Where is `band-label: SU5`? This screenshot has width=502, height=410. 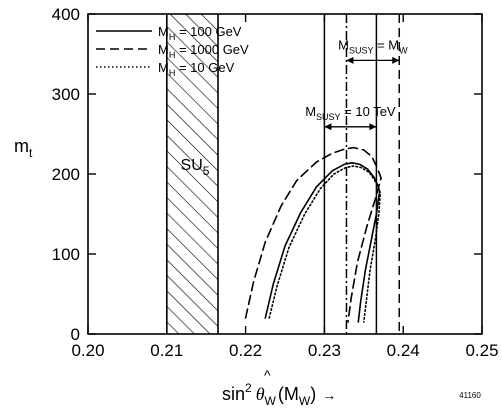
band-label: SU5 is located at coordinates (195, 167).